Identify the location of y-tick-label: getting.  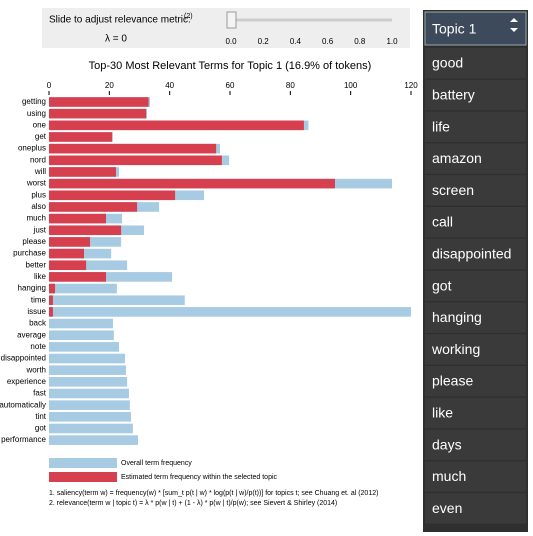
(34, 101).